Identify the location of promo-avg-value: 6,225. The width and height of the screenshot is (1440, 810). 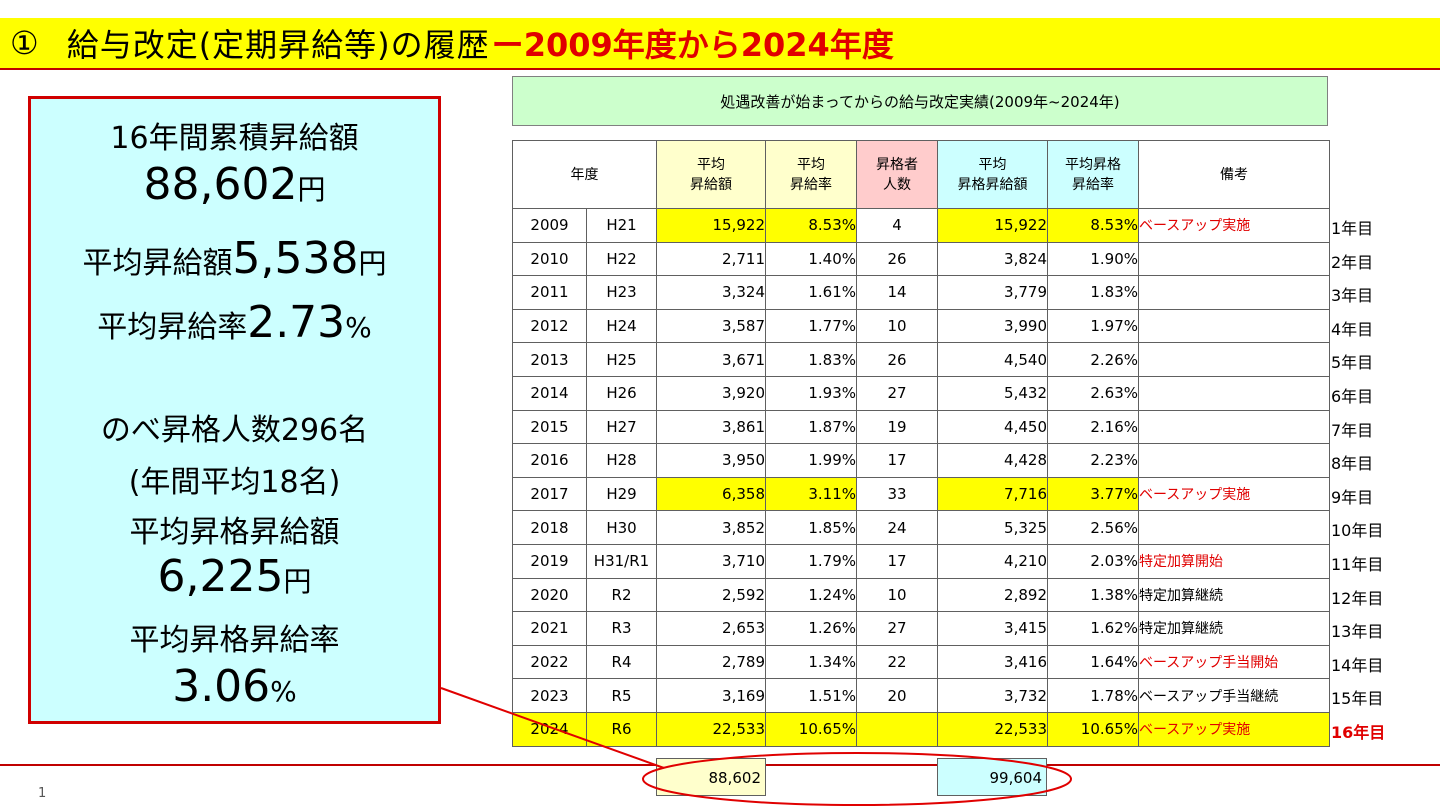
(220, 576).